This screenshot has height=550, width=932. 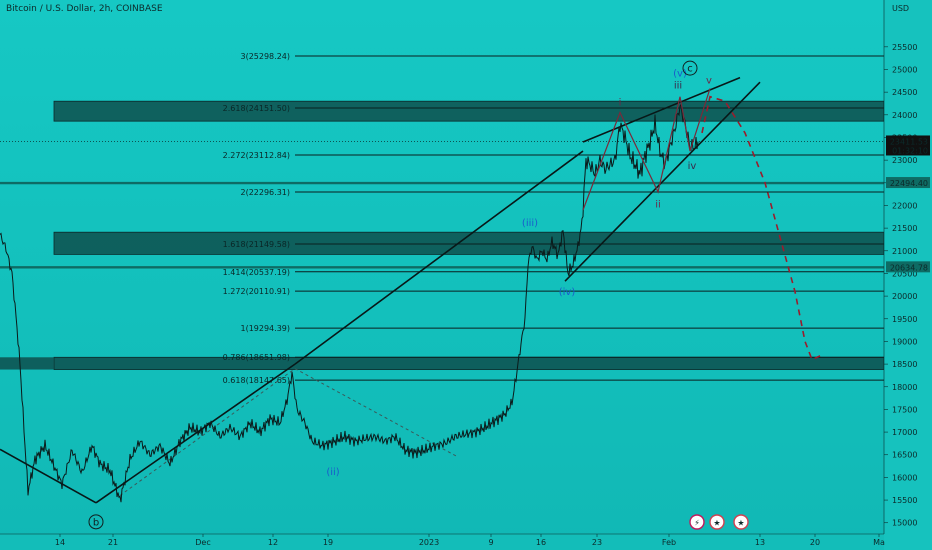 What do you see at coordinates (762, 228) in the screenshot?
I see `projection-path` at bounding box center [762, 228].